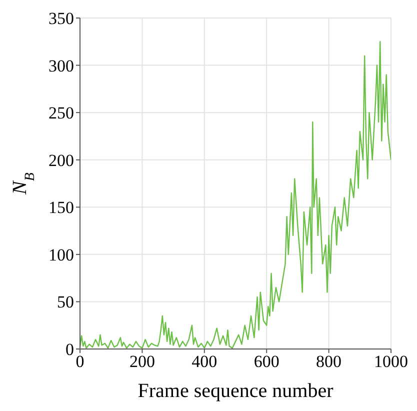 Image resolution: width=417 pixels, height=411 pixels. Describe the element at coordinates (142, 362) in the screenshot. I see `x-tick-label: 200` at that location.